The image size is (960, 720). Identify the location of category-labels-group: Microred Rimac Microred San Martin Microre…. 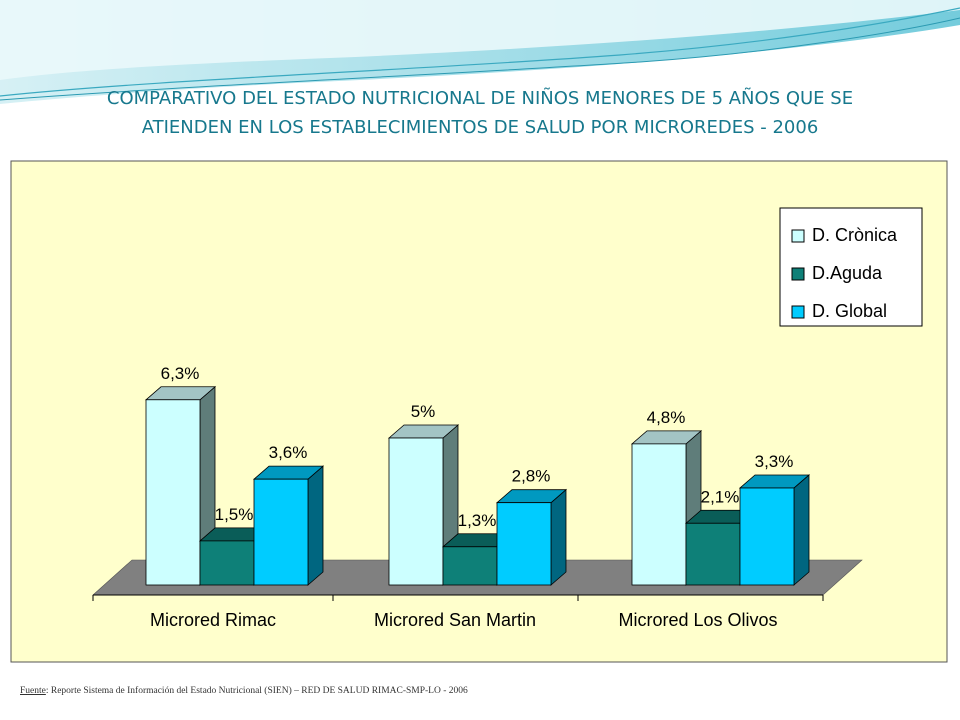
(458, 612).